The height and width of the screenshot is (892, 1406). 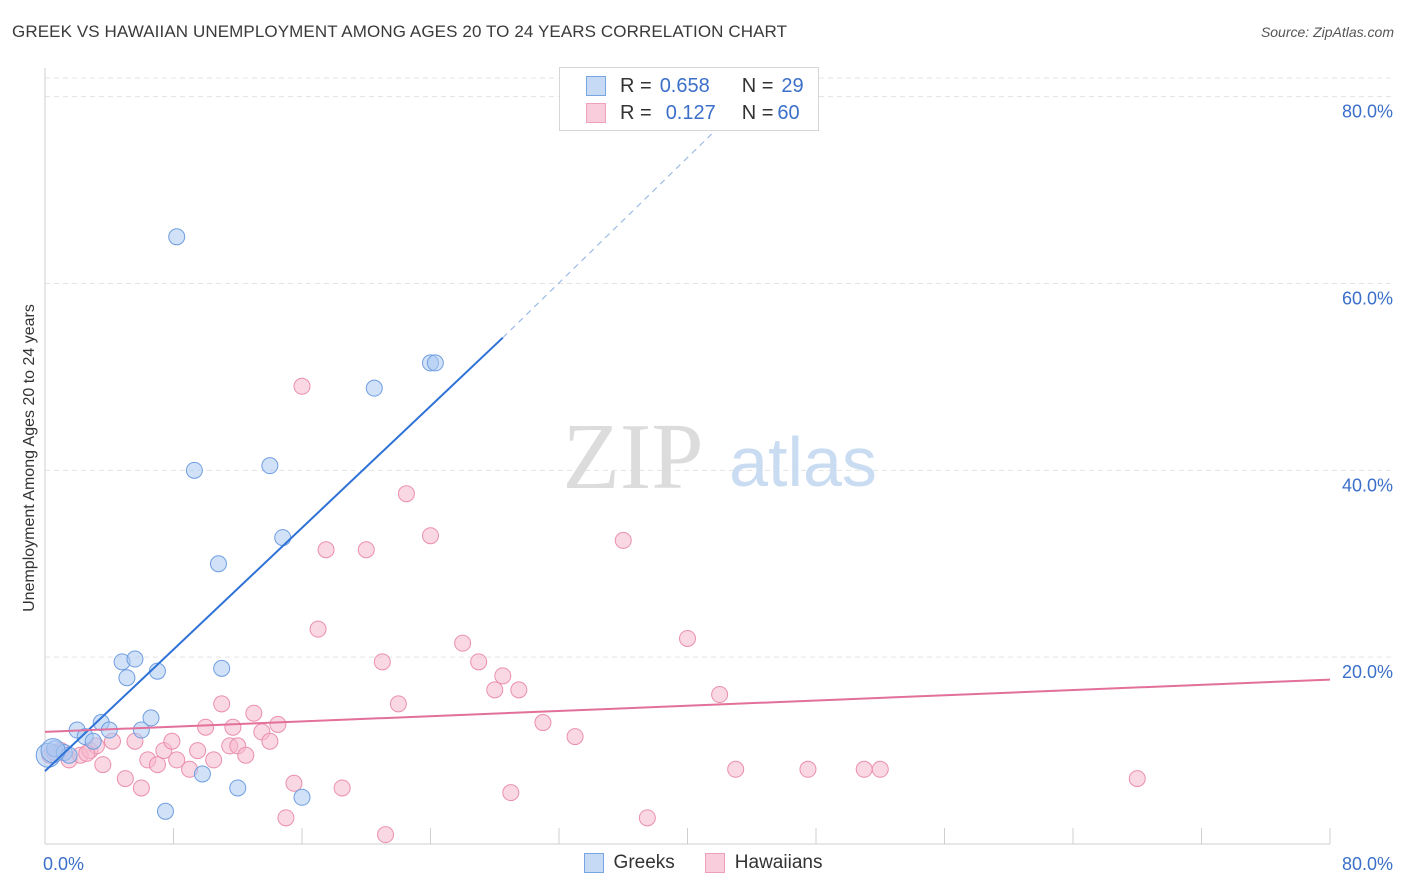 I want to click on greeks-n-value: 29, so click(x=792, y=85).